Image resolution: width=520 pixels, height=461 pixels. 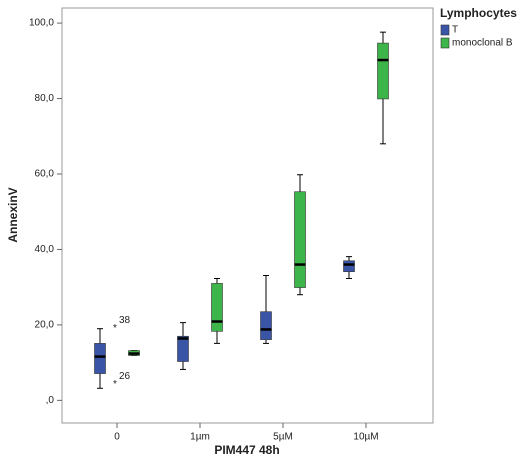 I want to click on x-tick-label: 1µm, so click(x=200, y=437).